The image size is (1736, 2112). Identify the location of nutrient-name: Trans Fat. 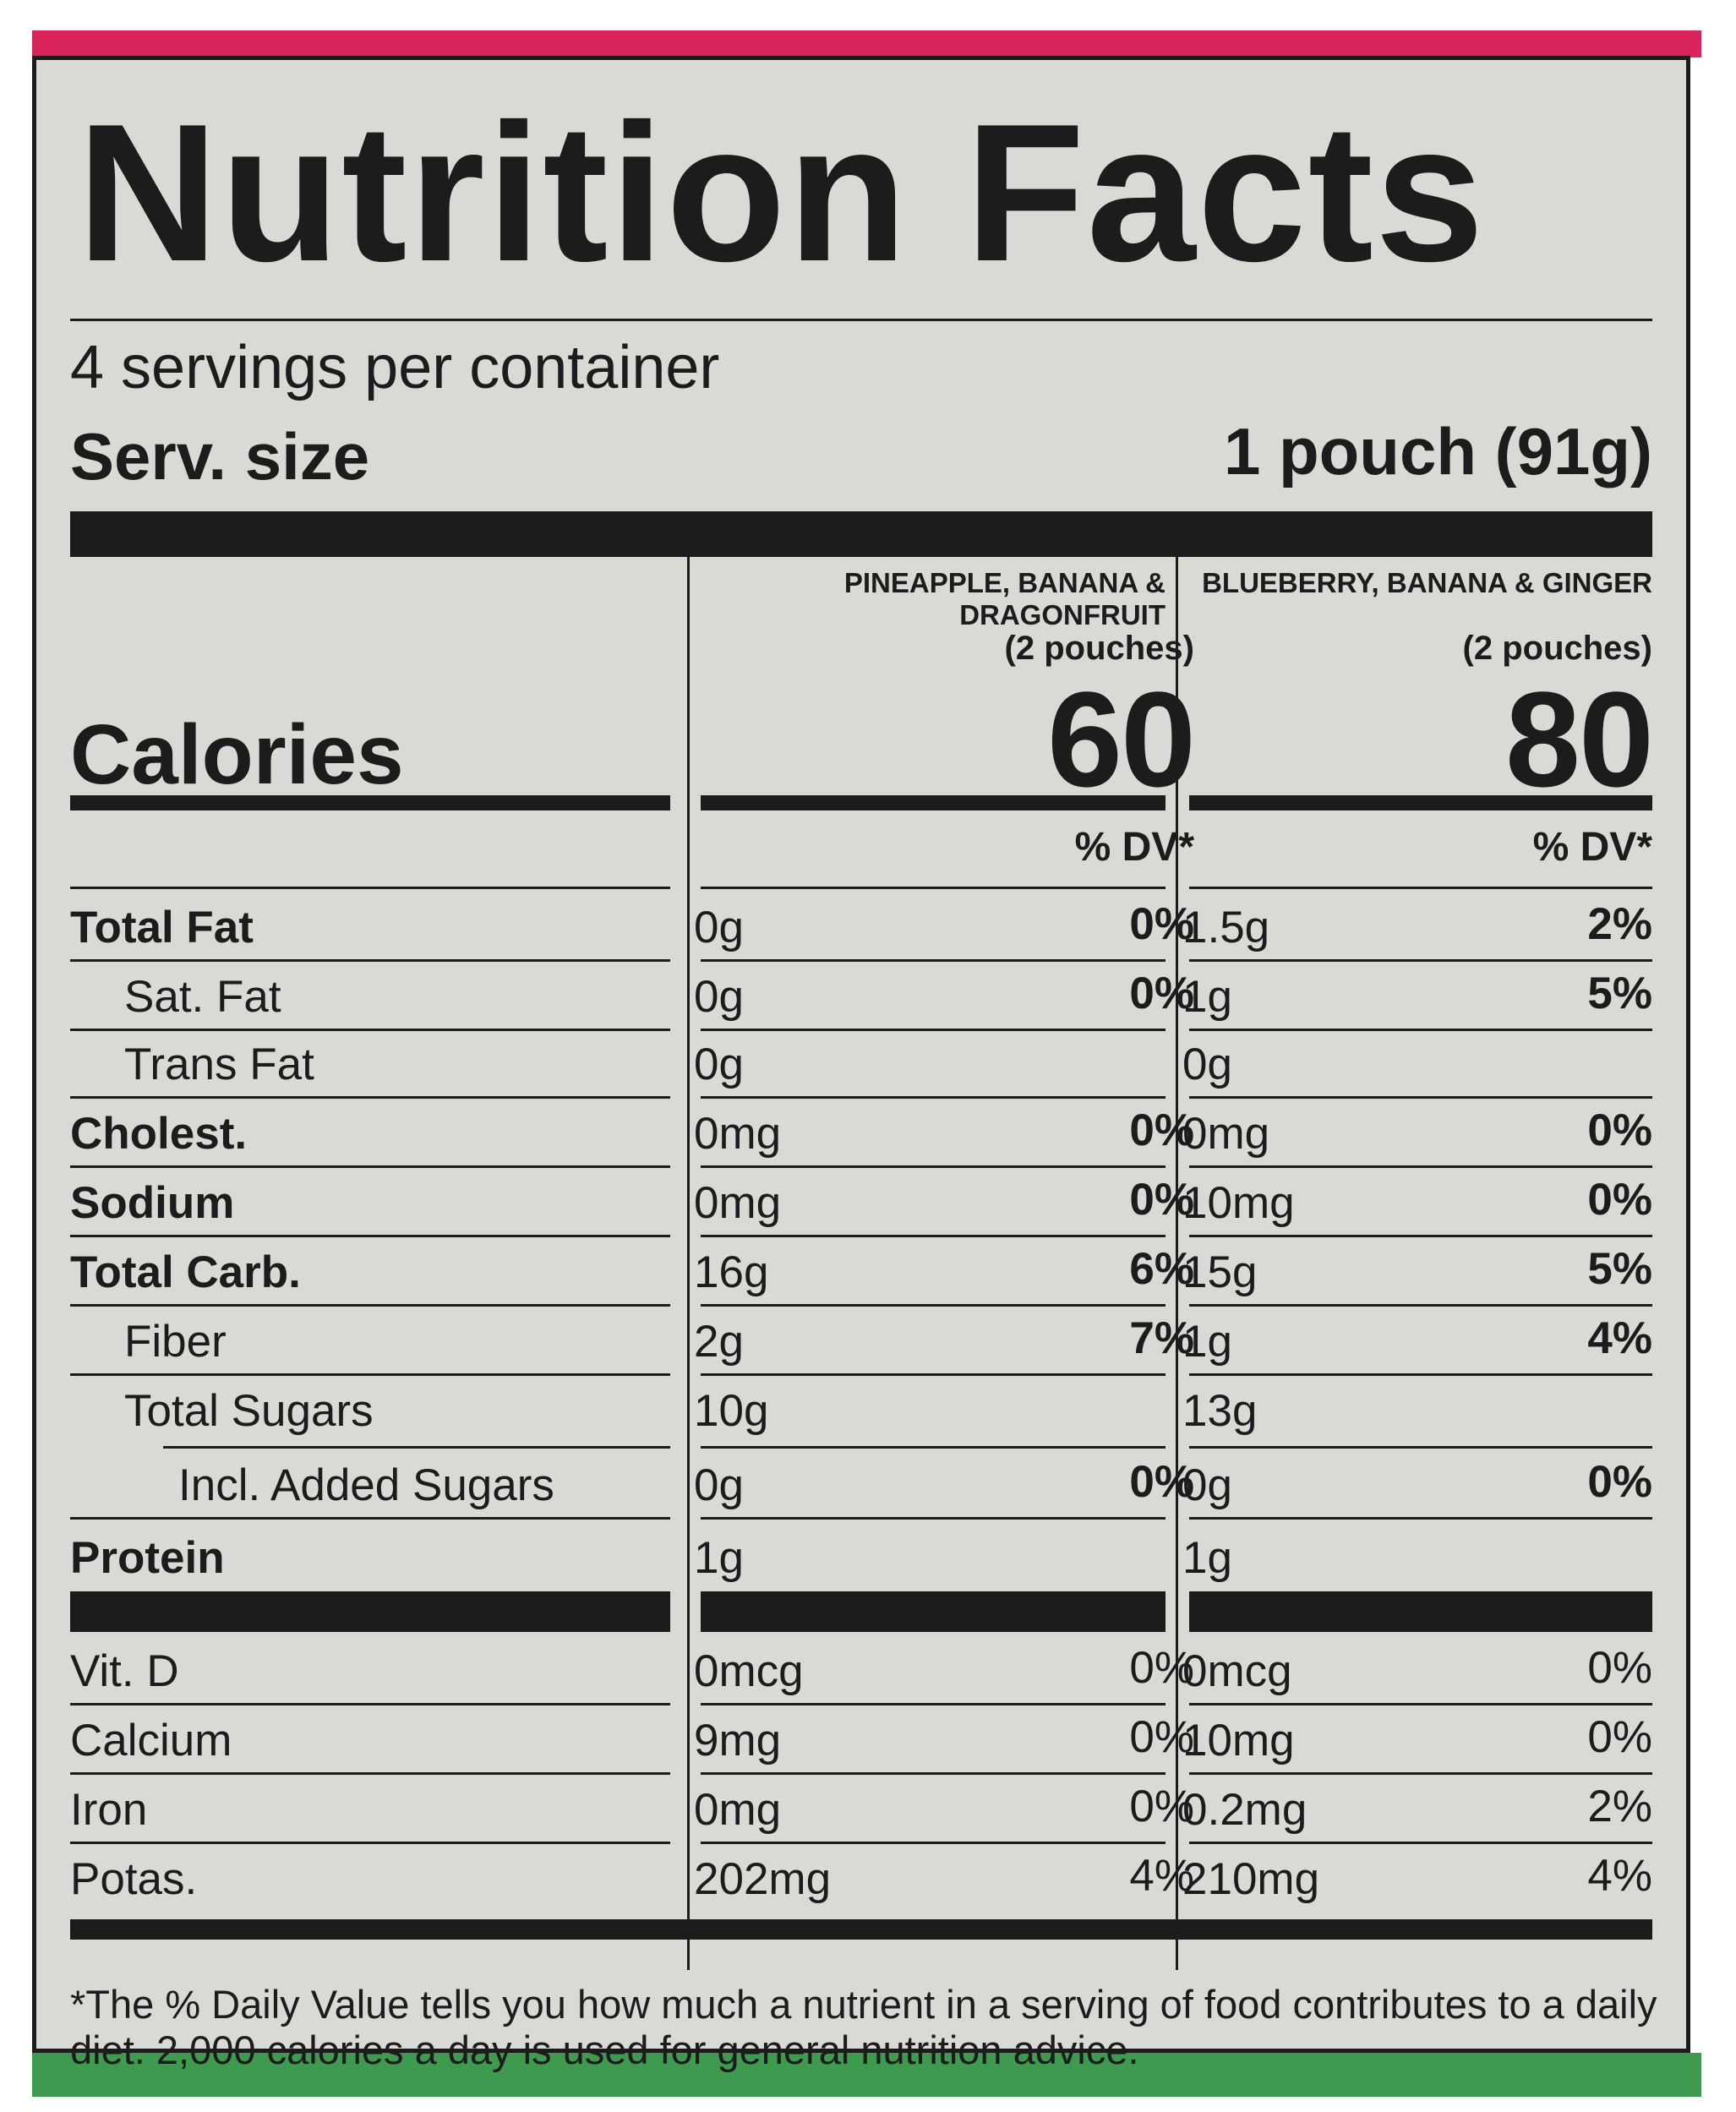
(219, 1064).